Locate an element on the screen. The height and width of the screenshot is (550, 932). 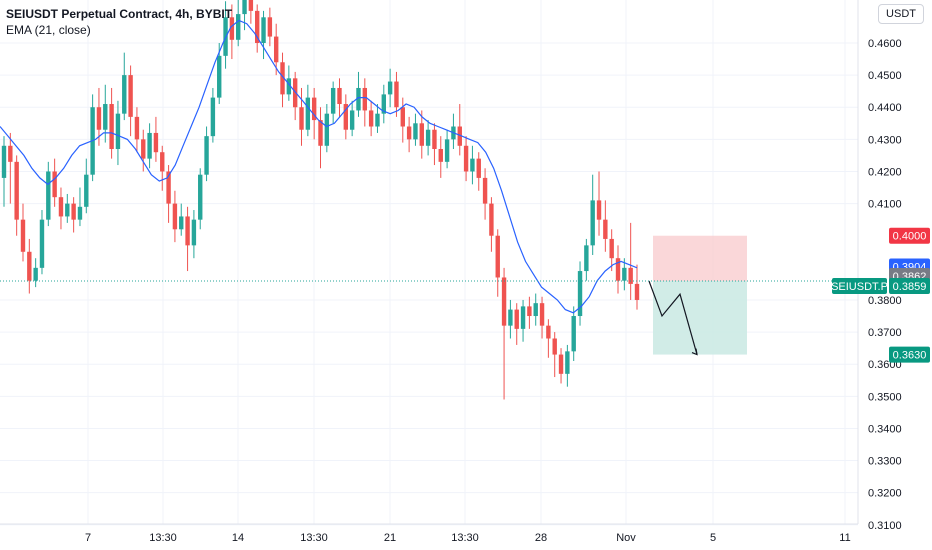
y-tick-label: 0.3400 is located at coordinates (885, 429).